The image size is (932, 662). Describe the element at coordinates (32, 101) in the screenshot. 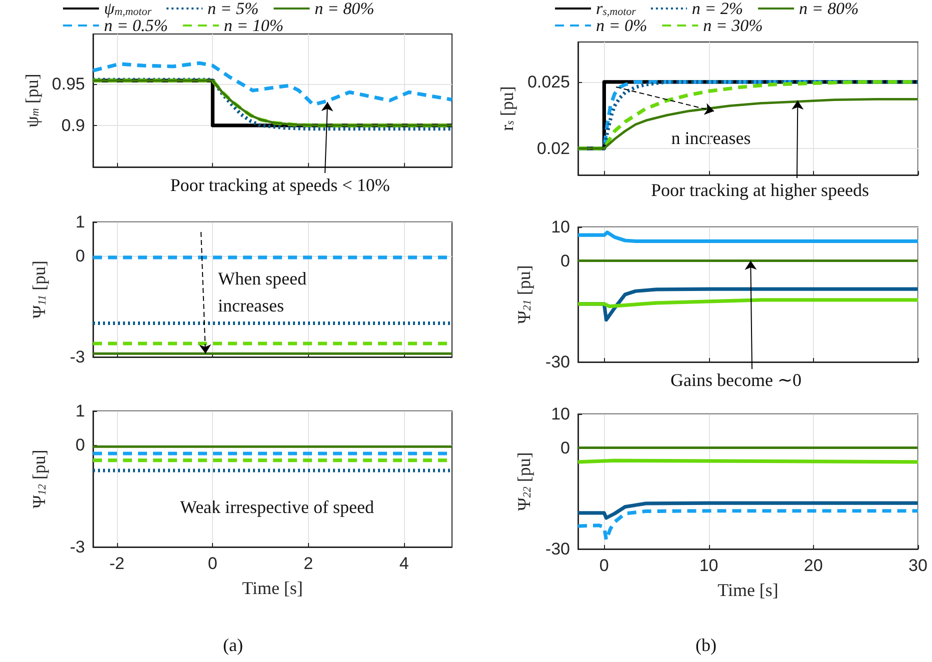

I see `y-axis-title: ψm [pu]` at that location.